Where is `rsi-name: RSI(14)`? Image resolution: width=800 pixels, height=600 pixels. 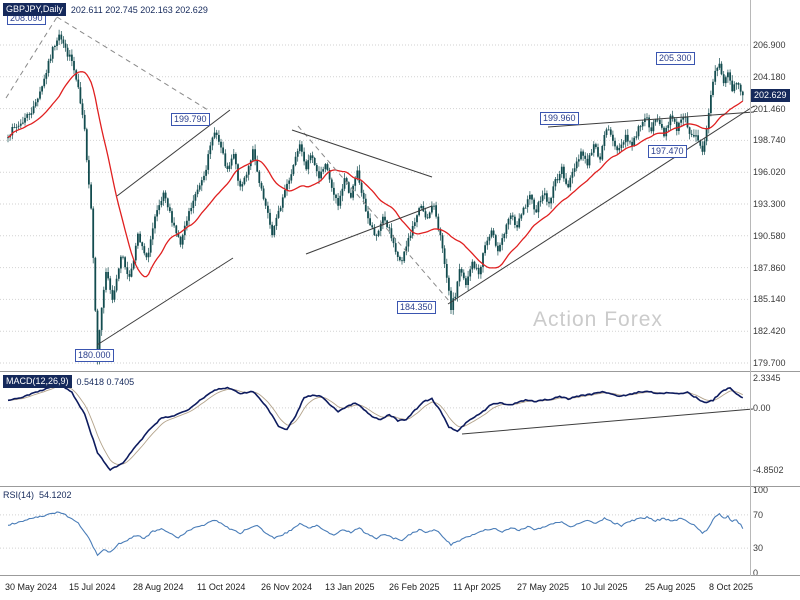 rsi-name: RSI(14) is located at coordinates (19, 495).